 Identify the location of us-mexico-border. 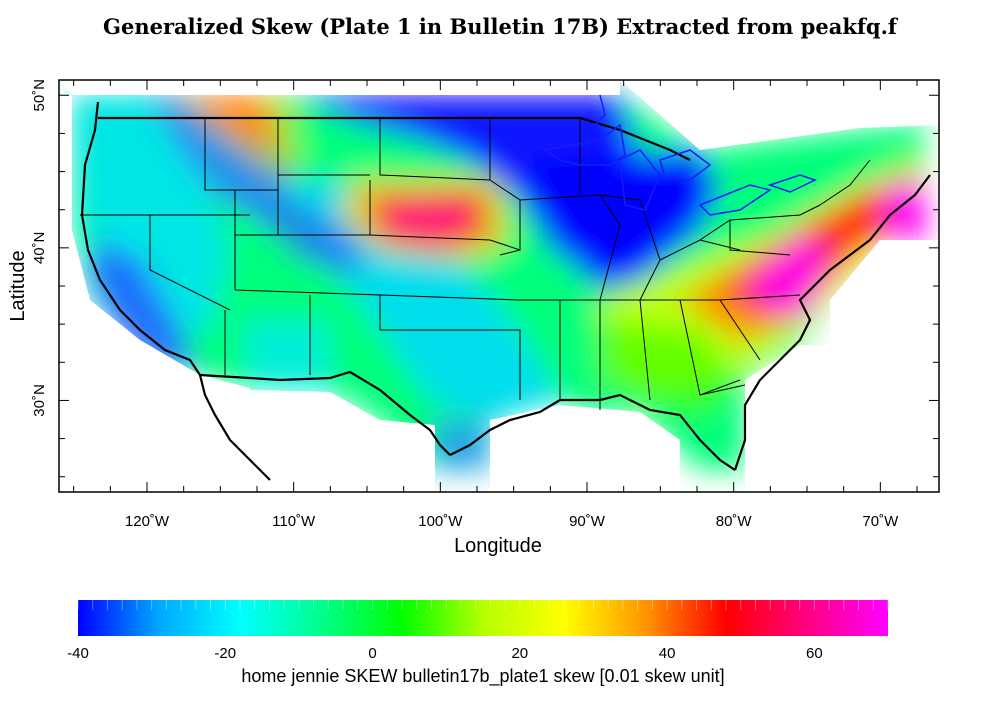
(325, 413).